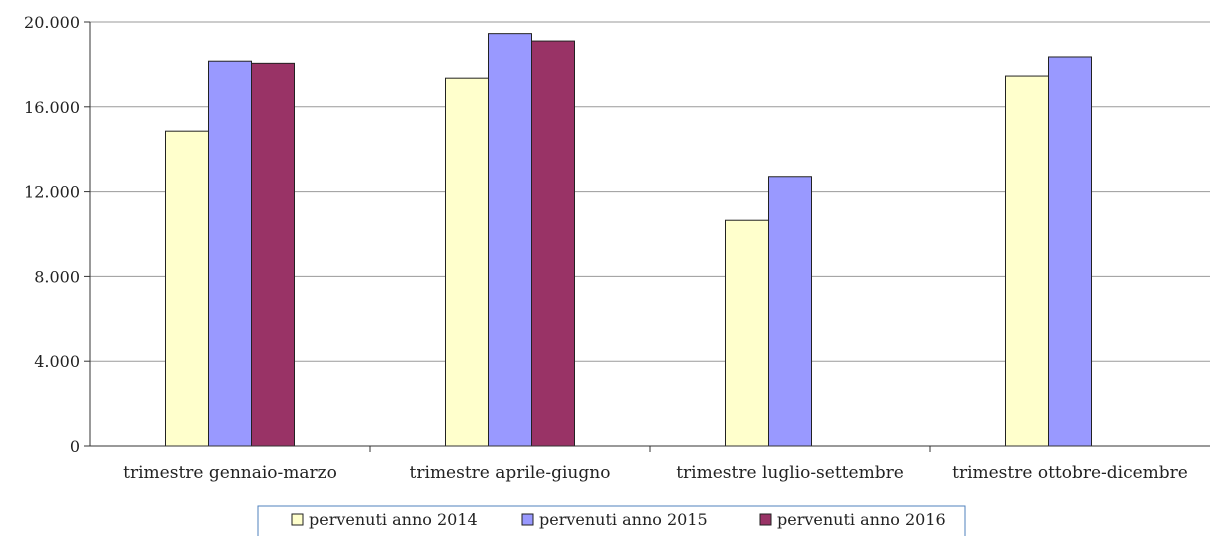 The image size is (1213, 536). I want to click on legend-label: pervenuti anno 2015, so click(623, 519).